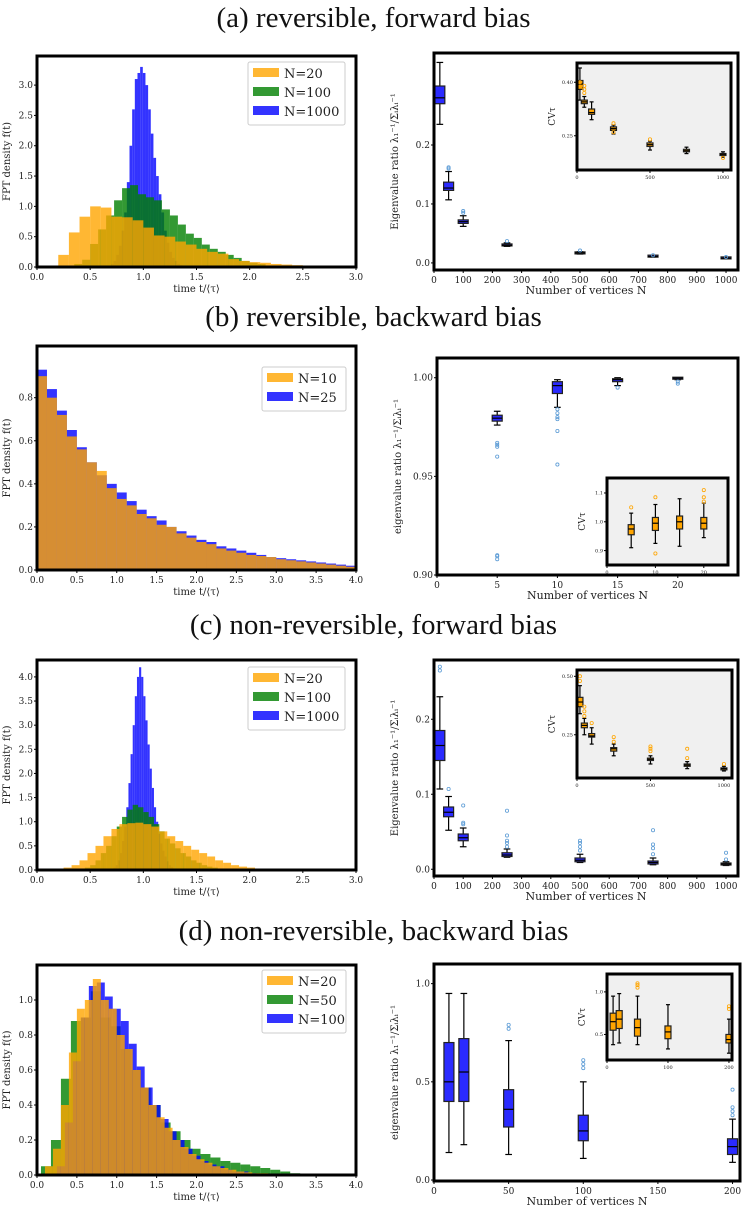  I want to click on x-tick-label: 900, so click(696, 281).